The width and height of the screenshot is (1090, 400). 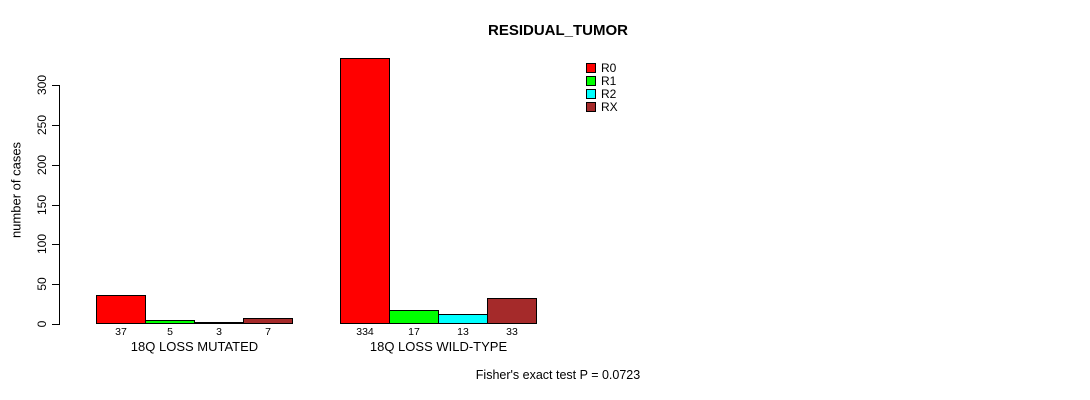 I want to click on bar-r1-group1, so click(x=170, y=322).